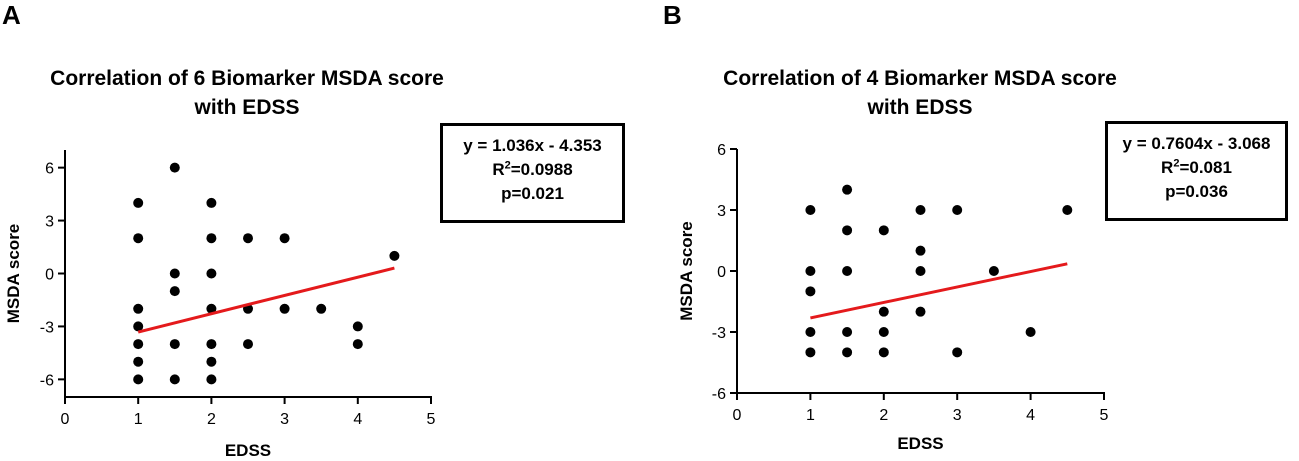 The image size is (1299, 461). Describe the element at coordinates (1196, 191) in the screenshot. I see `p-value: p=0.036` at that location.